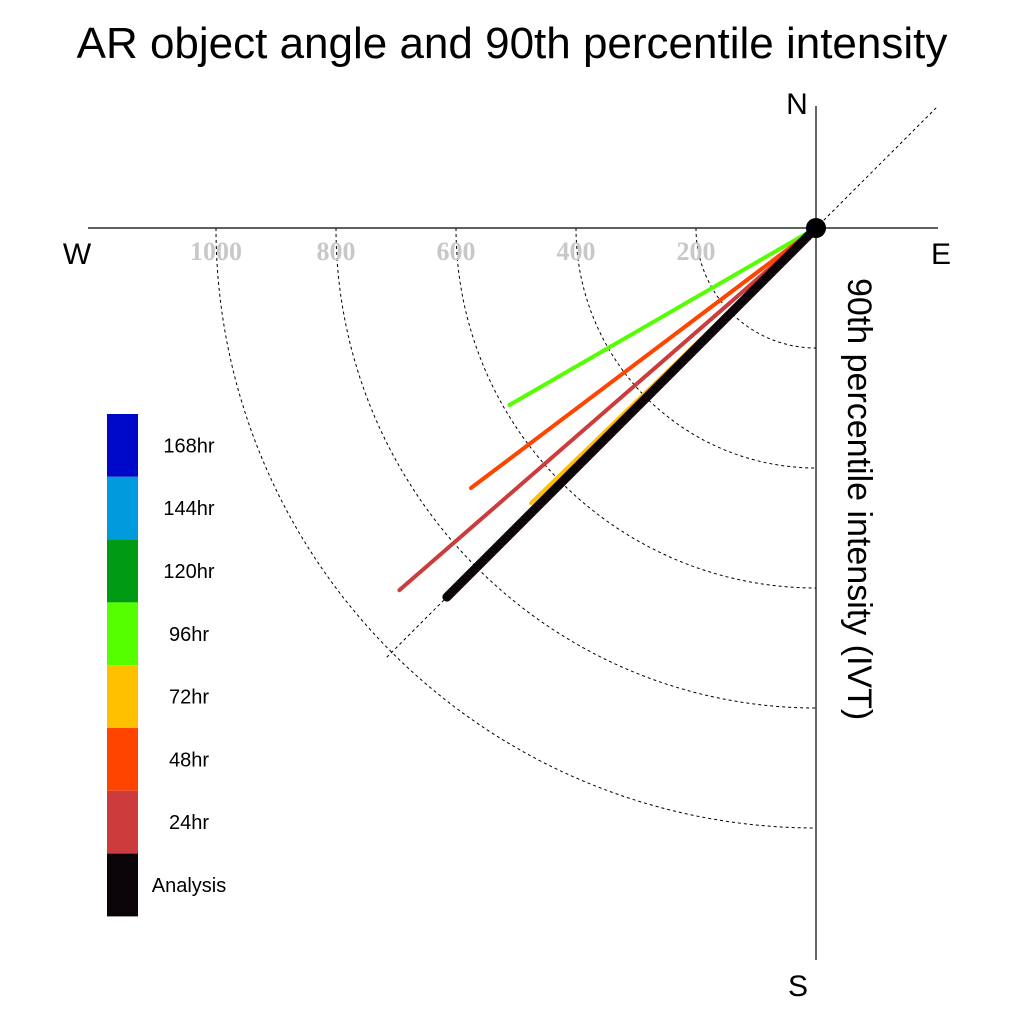 The width and height of the screenshot is (1024, 1024). Describe the element at coordinates (188, 446) in the screenshot. I see `legend-label-168hr: 168hr` at that location.